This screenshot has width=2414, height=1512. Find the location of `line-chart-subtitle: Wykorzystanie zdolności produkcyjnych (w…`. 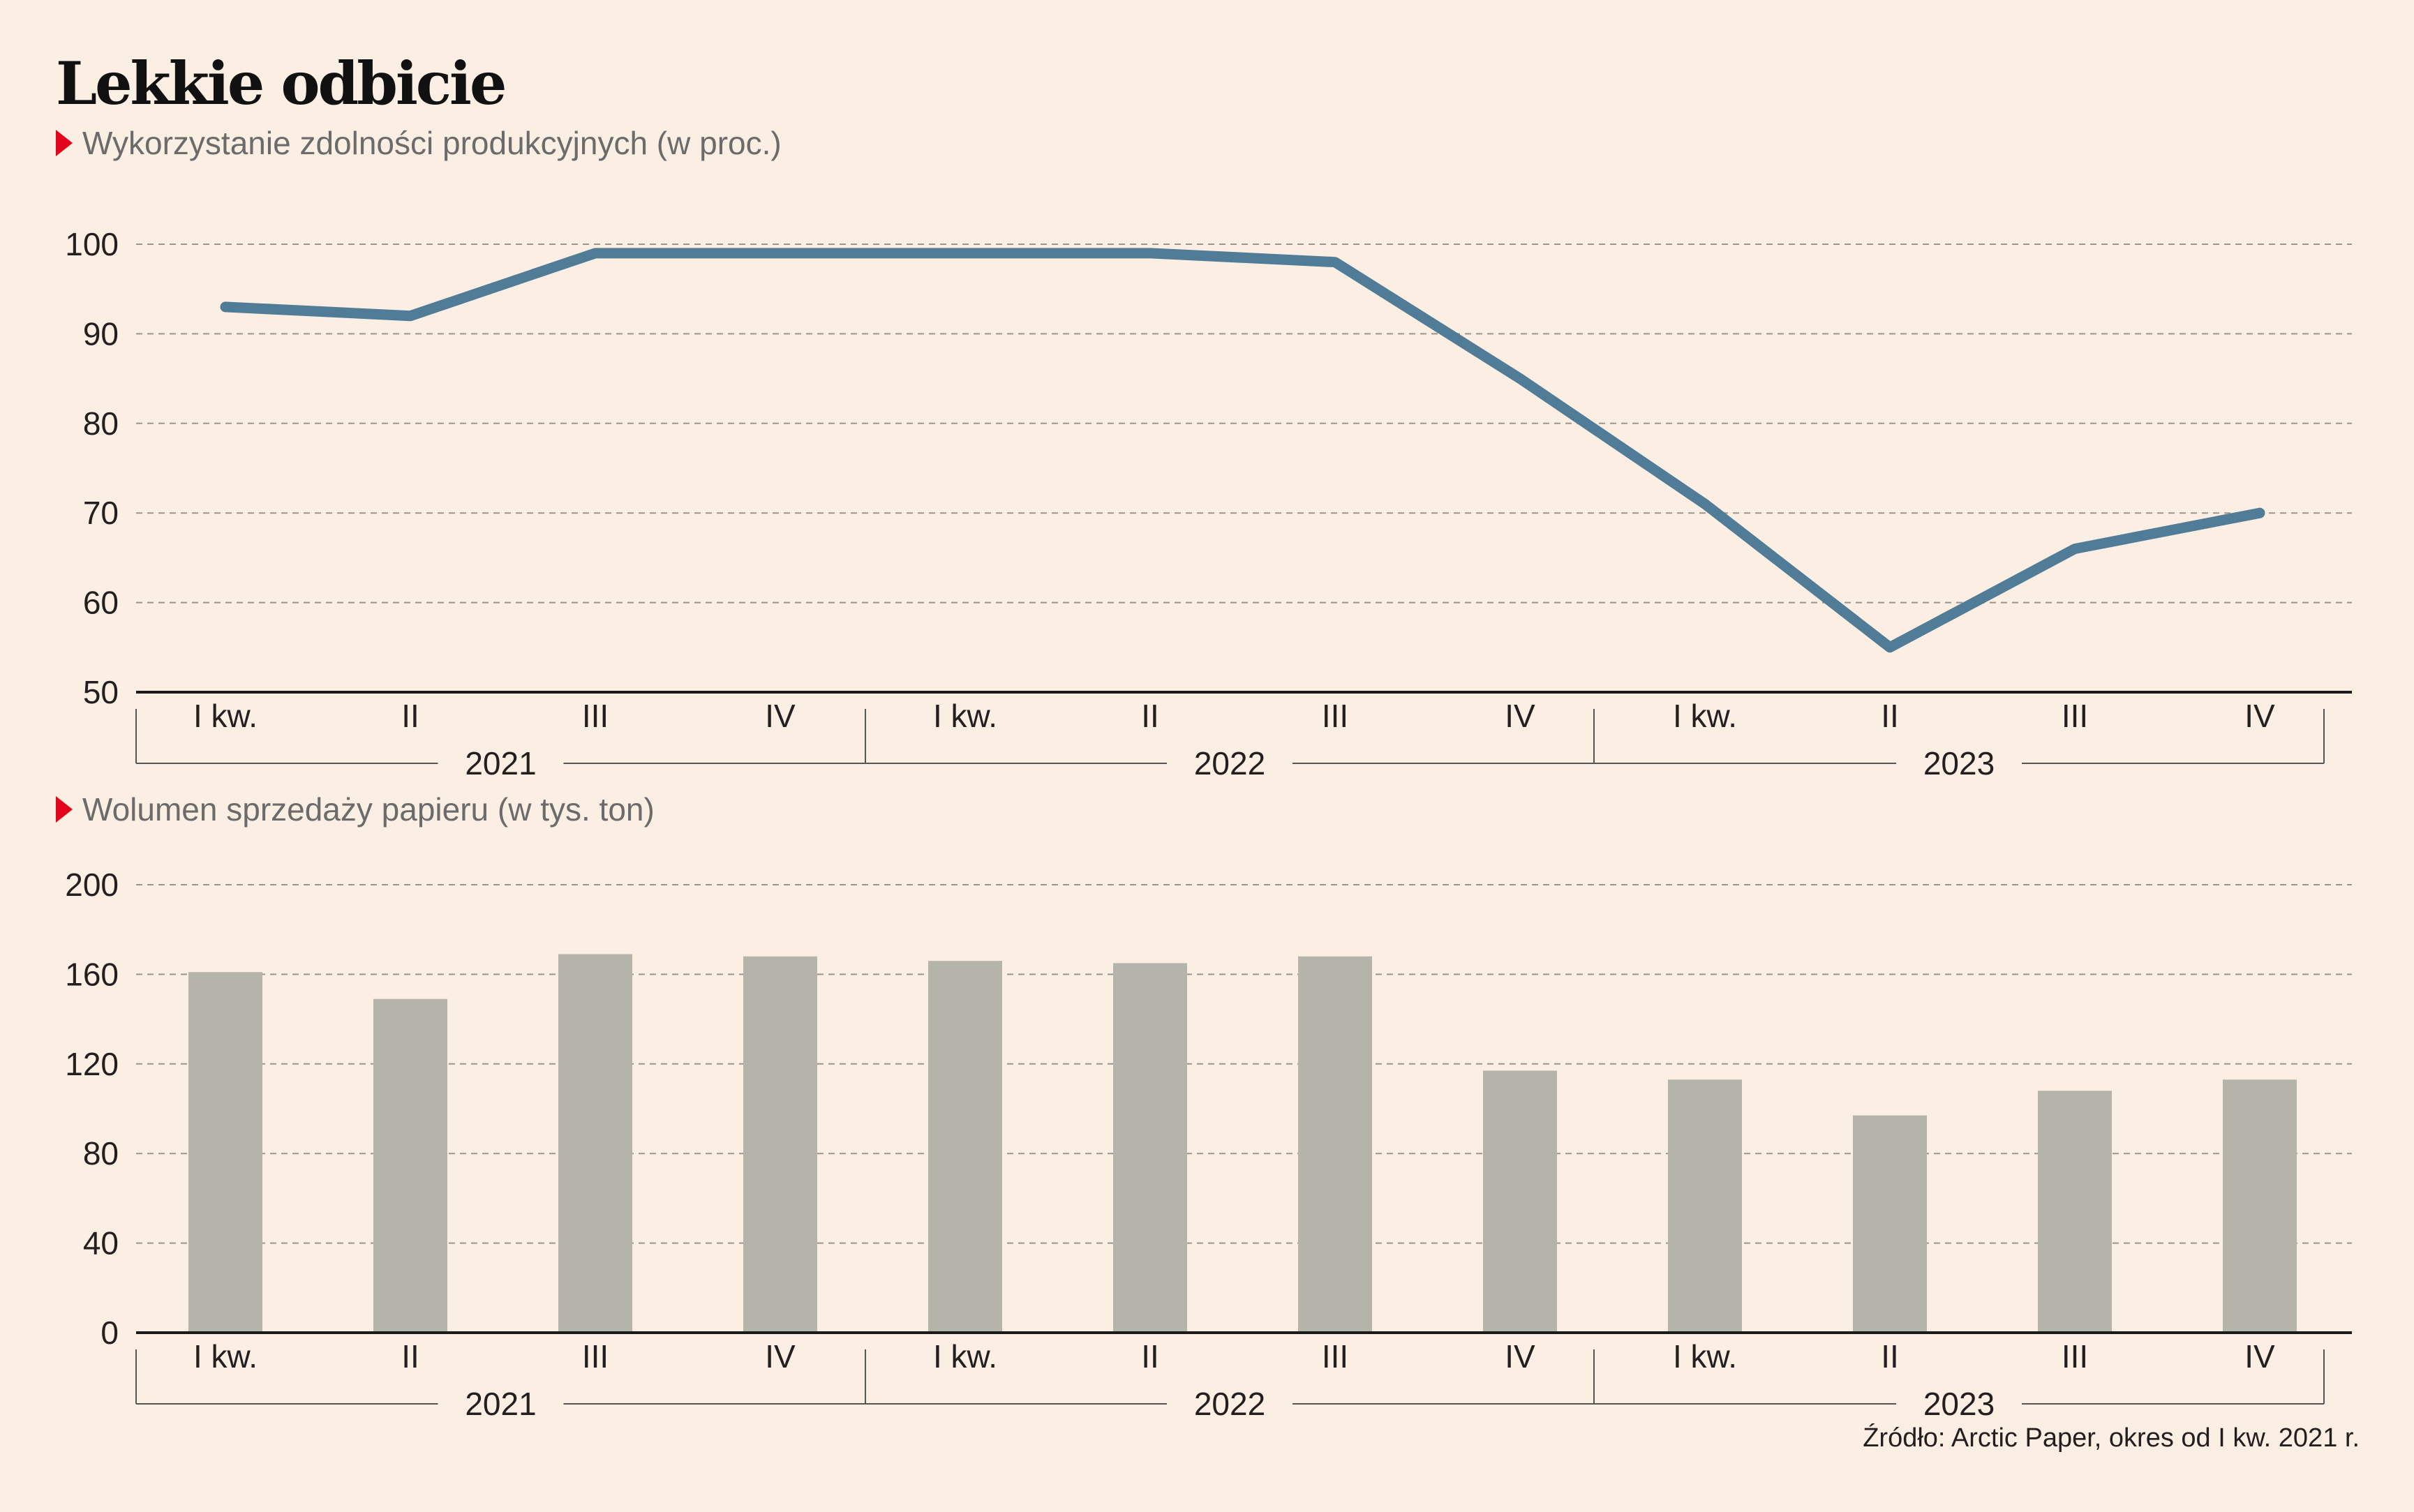

line-chart-subtitle: Wykorzystanie zdolności produkcyjnych (w… is located at coordinates (419, 143).